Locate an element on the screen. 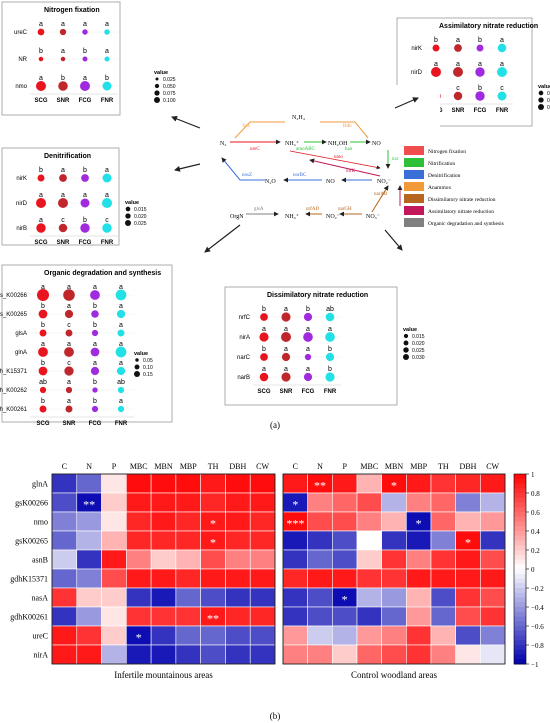 The width and height of the screenshot is (550, 723). heatmap-col-label: DBH is located at coordinates (237, 466).